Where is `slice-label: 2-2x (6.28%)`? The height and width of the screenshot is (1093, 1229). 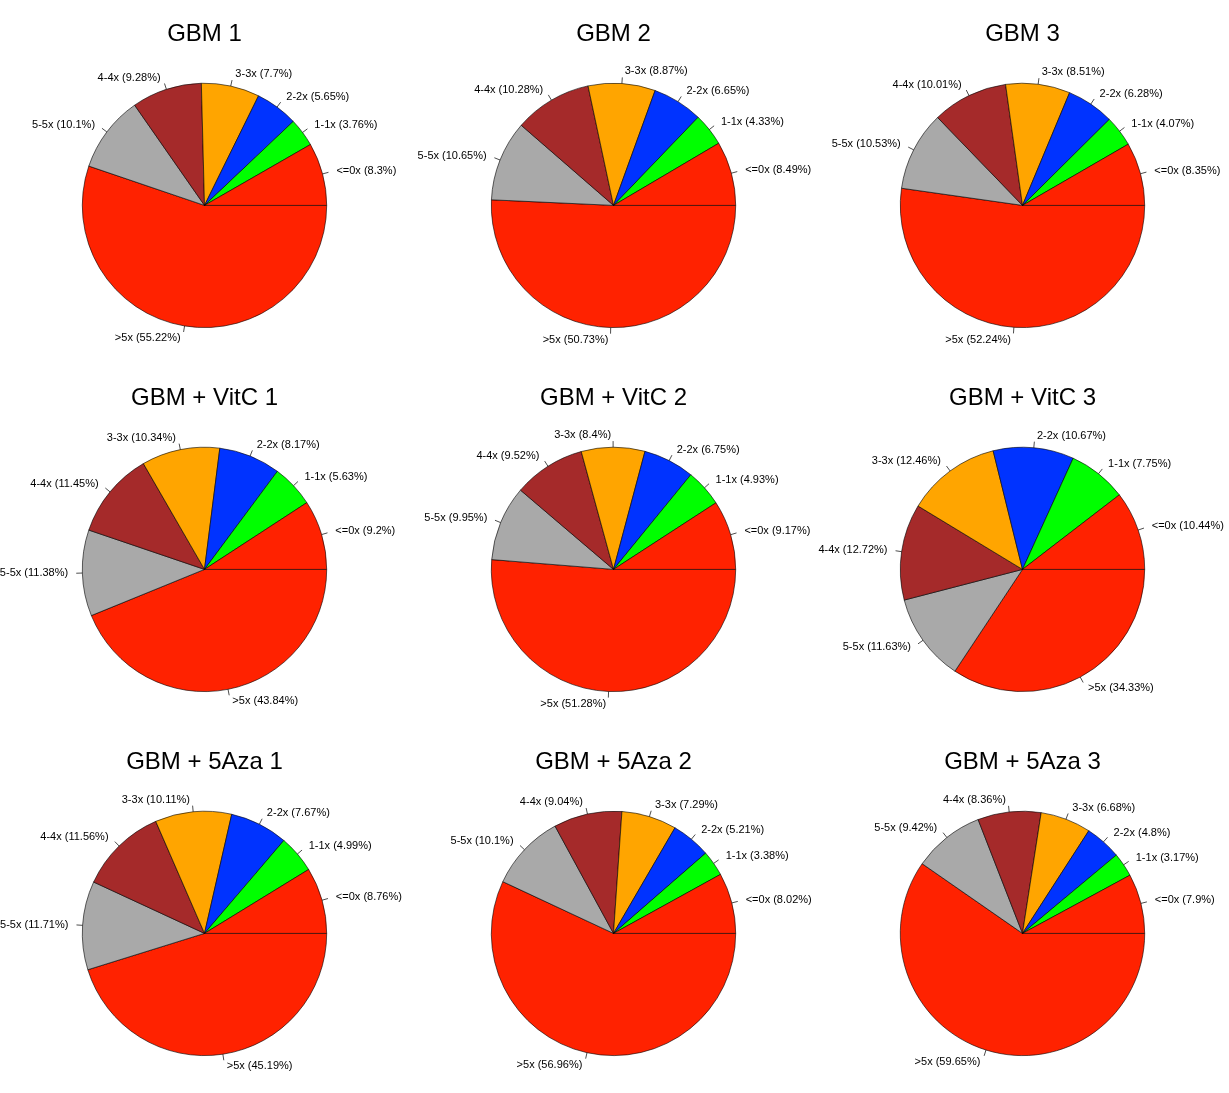
slice-label: 2-2x (6.28%) is located at coordinates (1131, 92).